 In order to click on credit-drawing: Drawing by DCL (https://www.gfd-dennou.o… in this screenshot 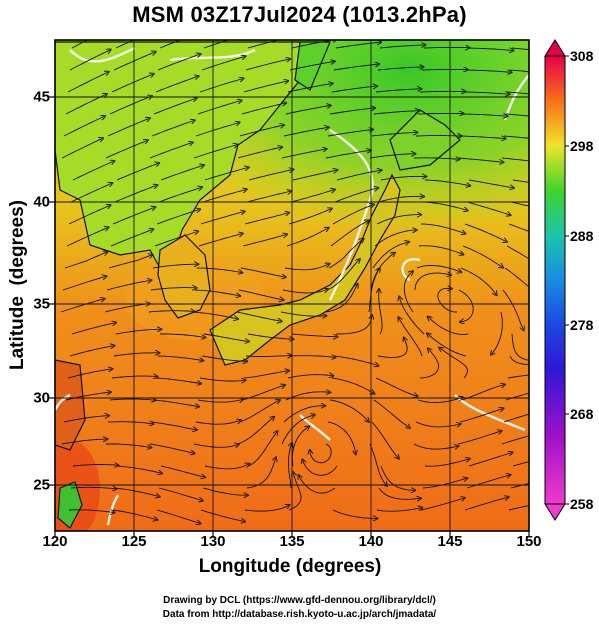, I will do `click(299, 600)`.